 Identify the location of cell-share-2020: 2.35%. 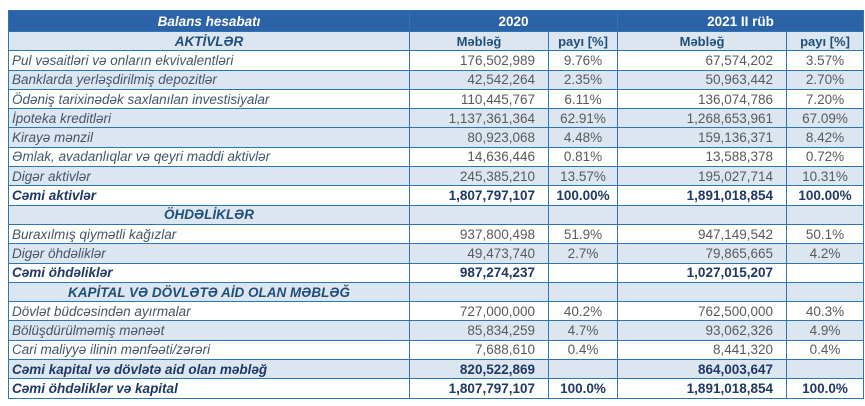
(583, 79).